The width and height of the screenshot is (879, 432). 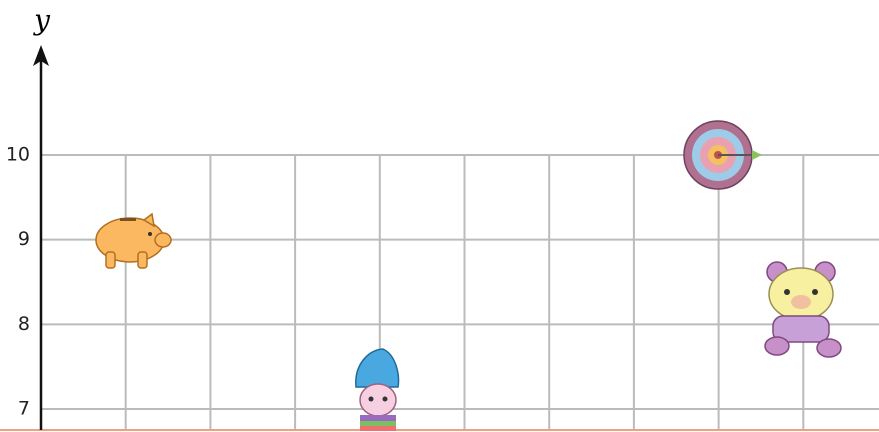 What do you see at coordinates (722, 155) in the screenshot?
I see `dartboard-icon` at bounding box center [722, 155].